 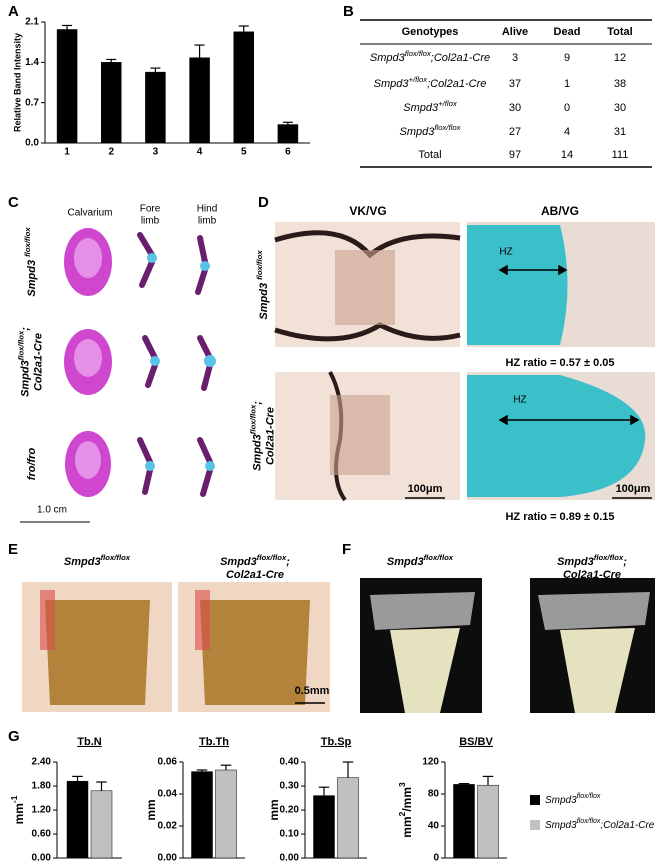 I want to click on y-tick-label: 0.30, so click(x=290, y=786).